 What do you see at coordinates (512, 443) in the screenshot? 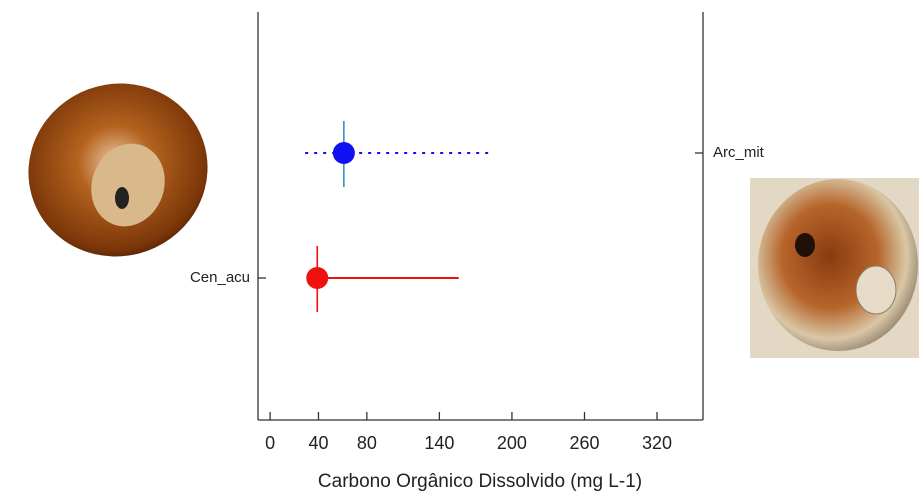
I see `x-tick-label: 200` at bounding box center [512, 443].